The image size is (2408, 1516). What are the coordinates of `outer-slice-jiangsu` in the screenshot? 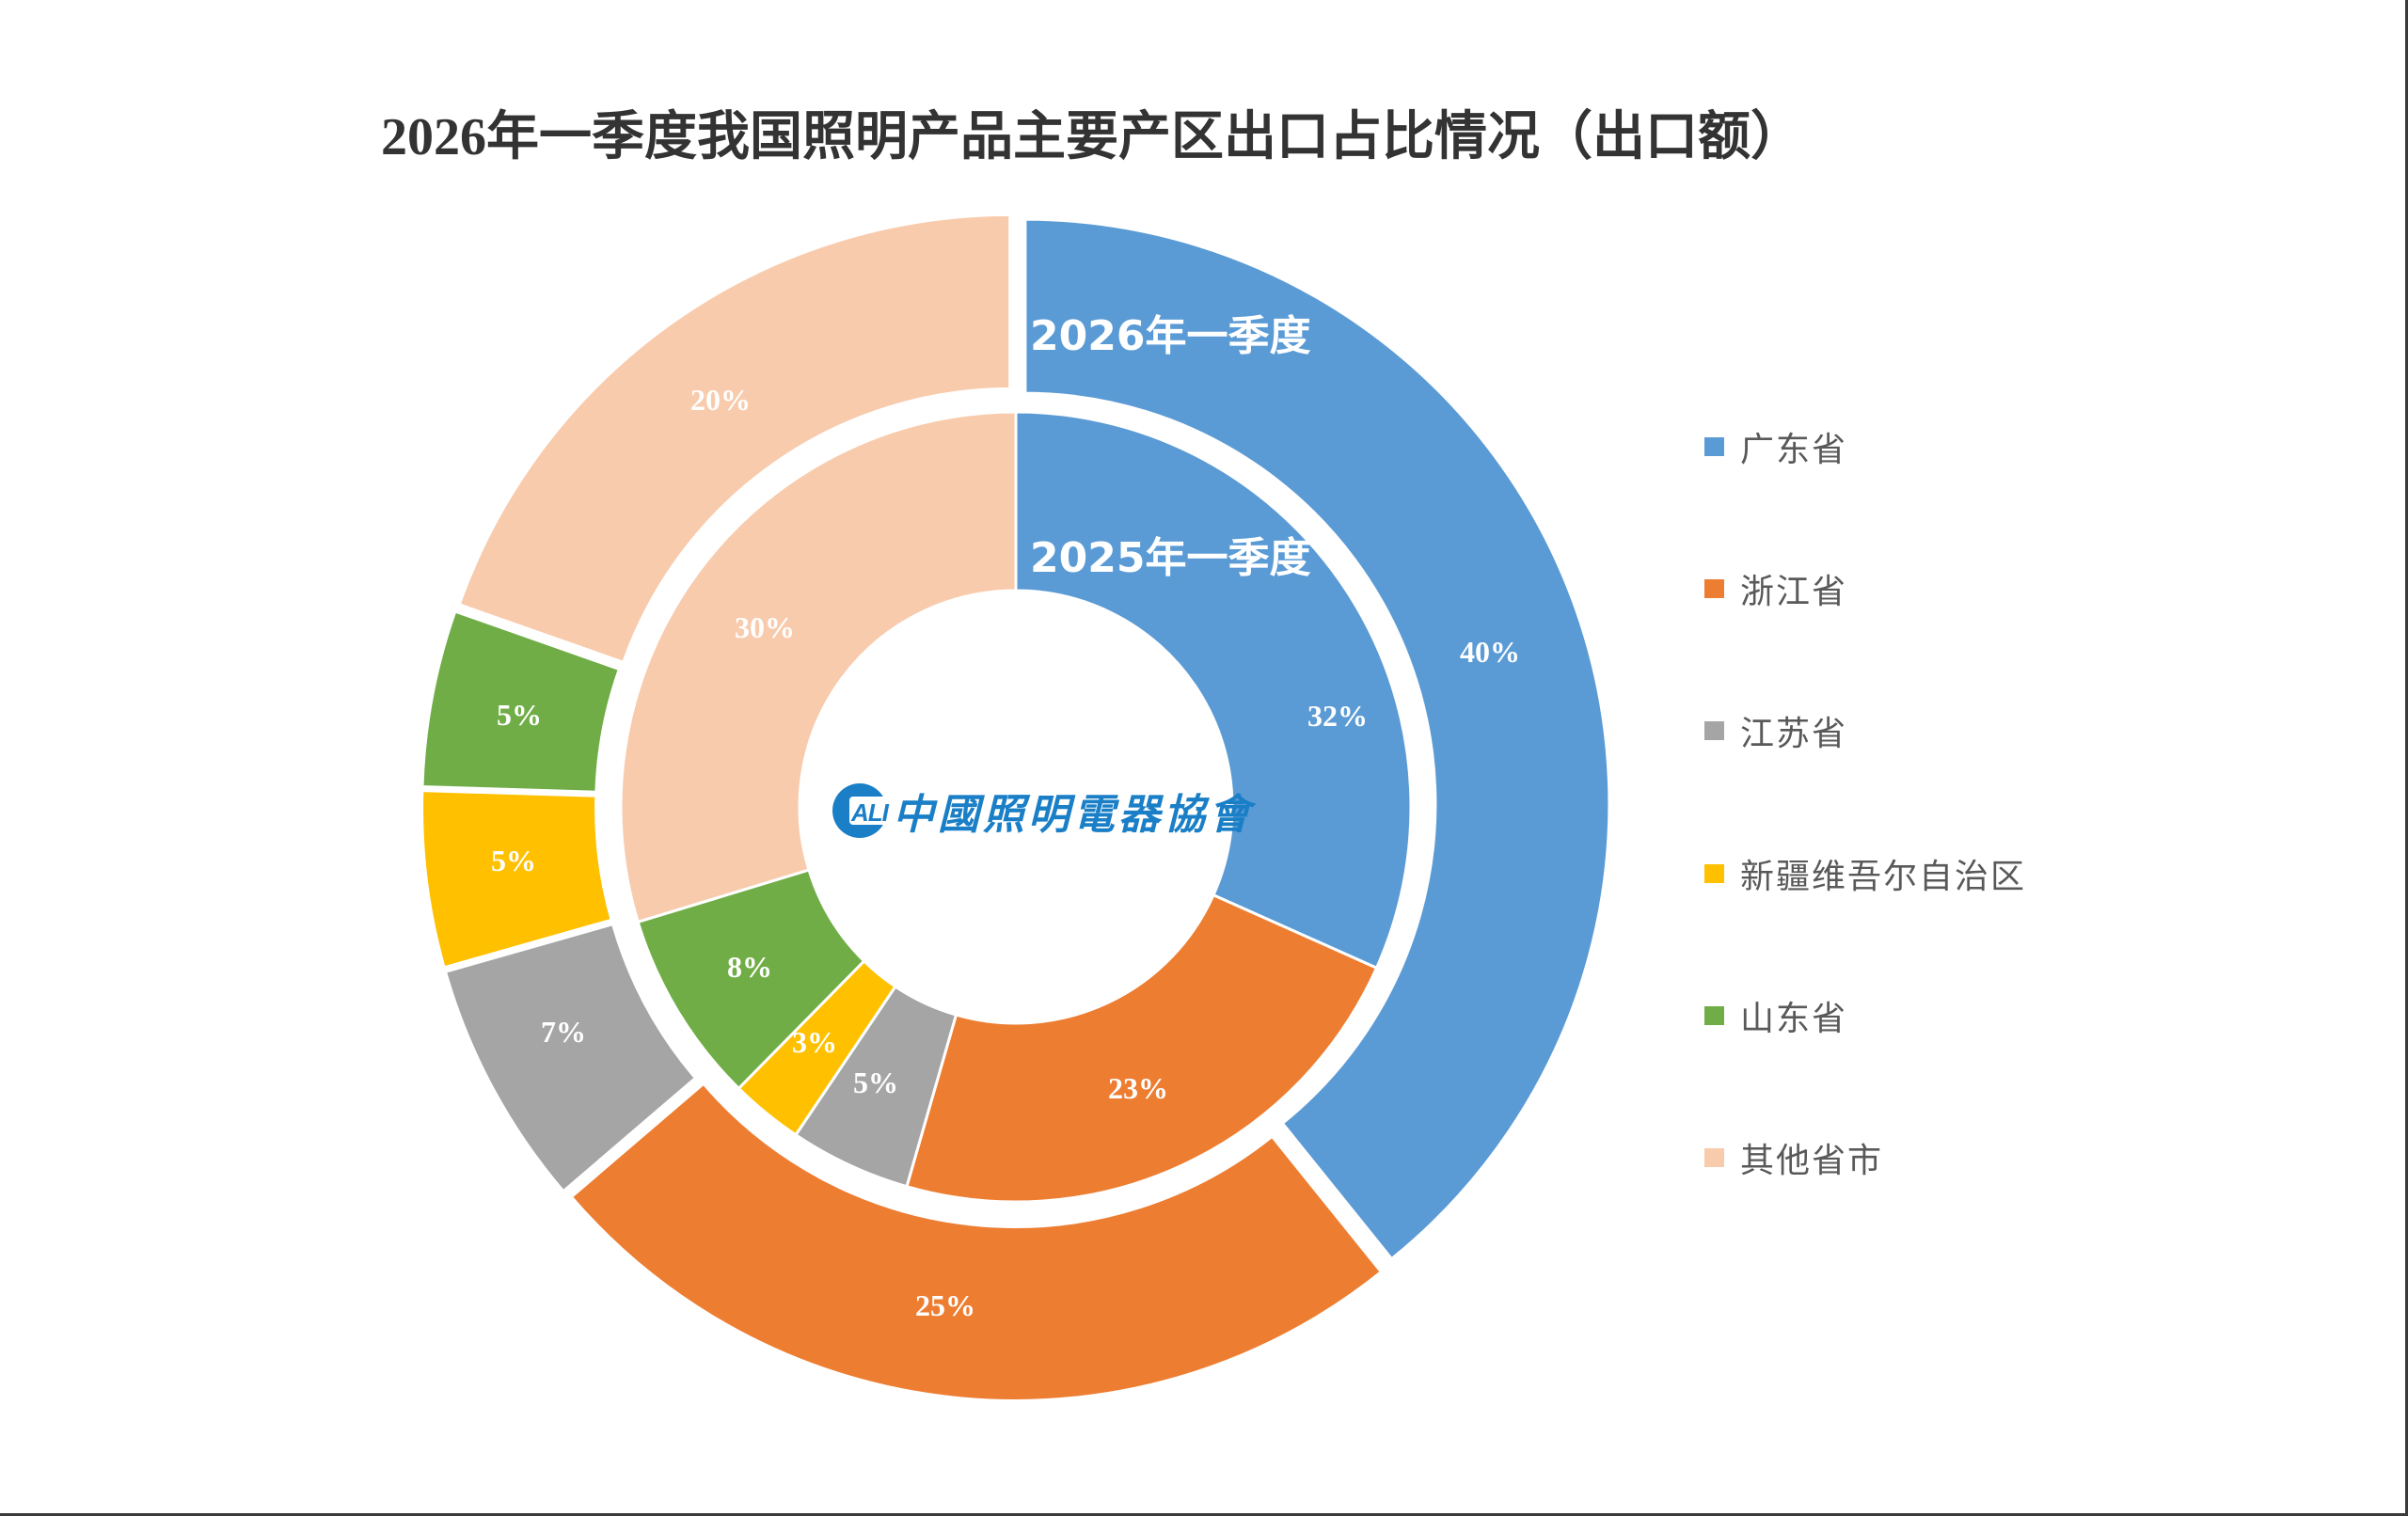 It's located at (570, 1058).